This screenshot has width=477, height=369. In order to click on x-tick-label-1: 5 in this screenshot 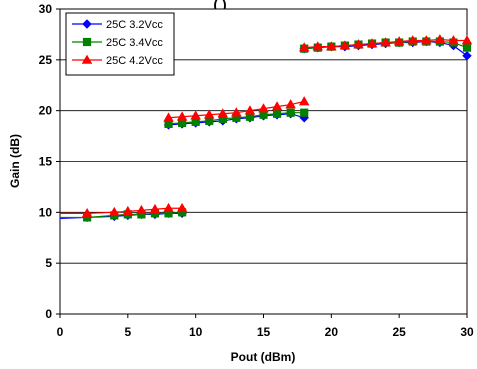, I will do `click(127, 332)`.